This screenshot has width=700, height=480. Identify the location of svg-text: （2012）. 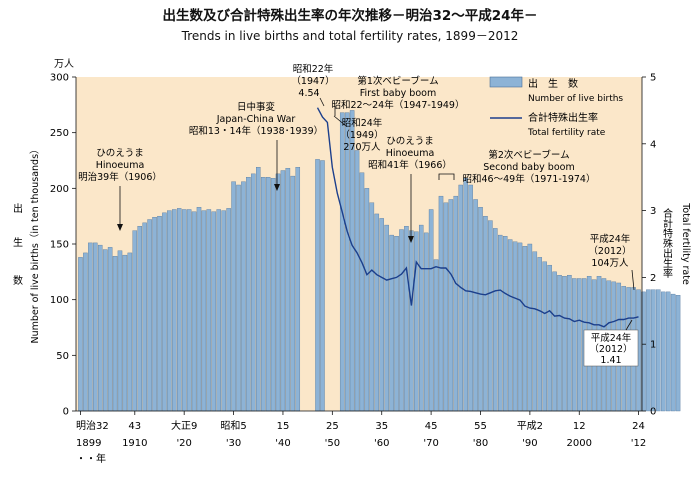
(610, 349).